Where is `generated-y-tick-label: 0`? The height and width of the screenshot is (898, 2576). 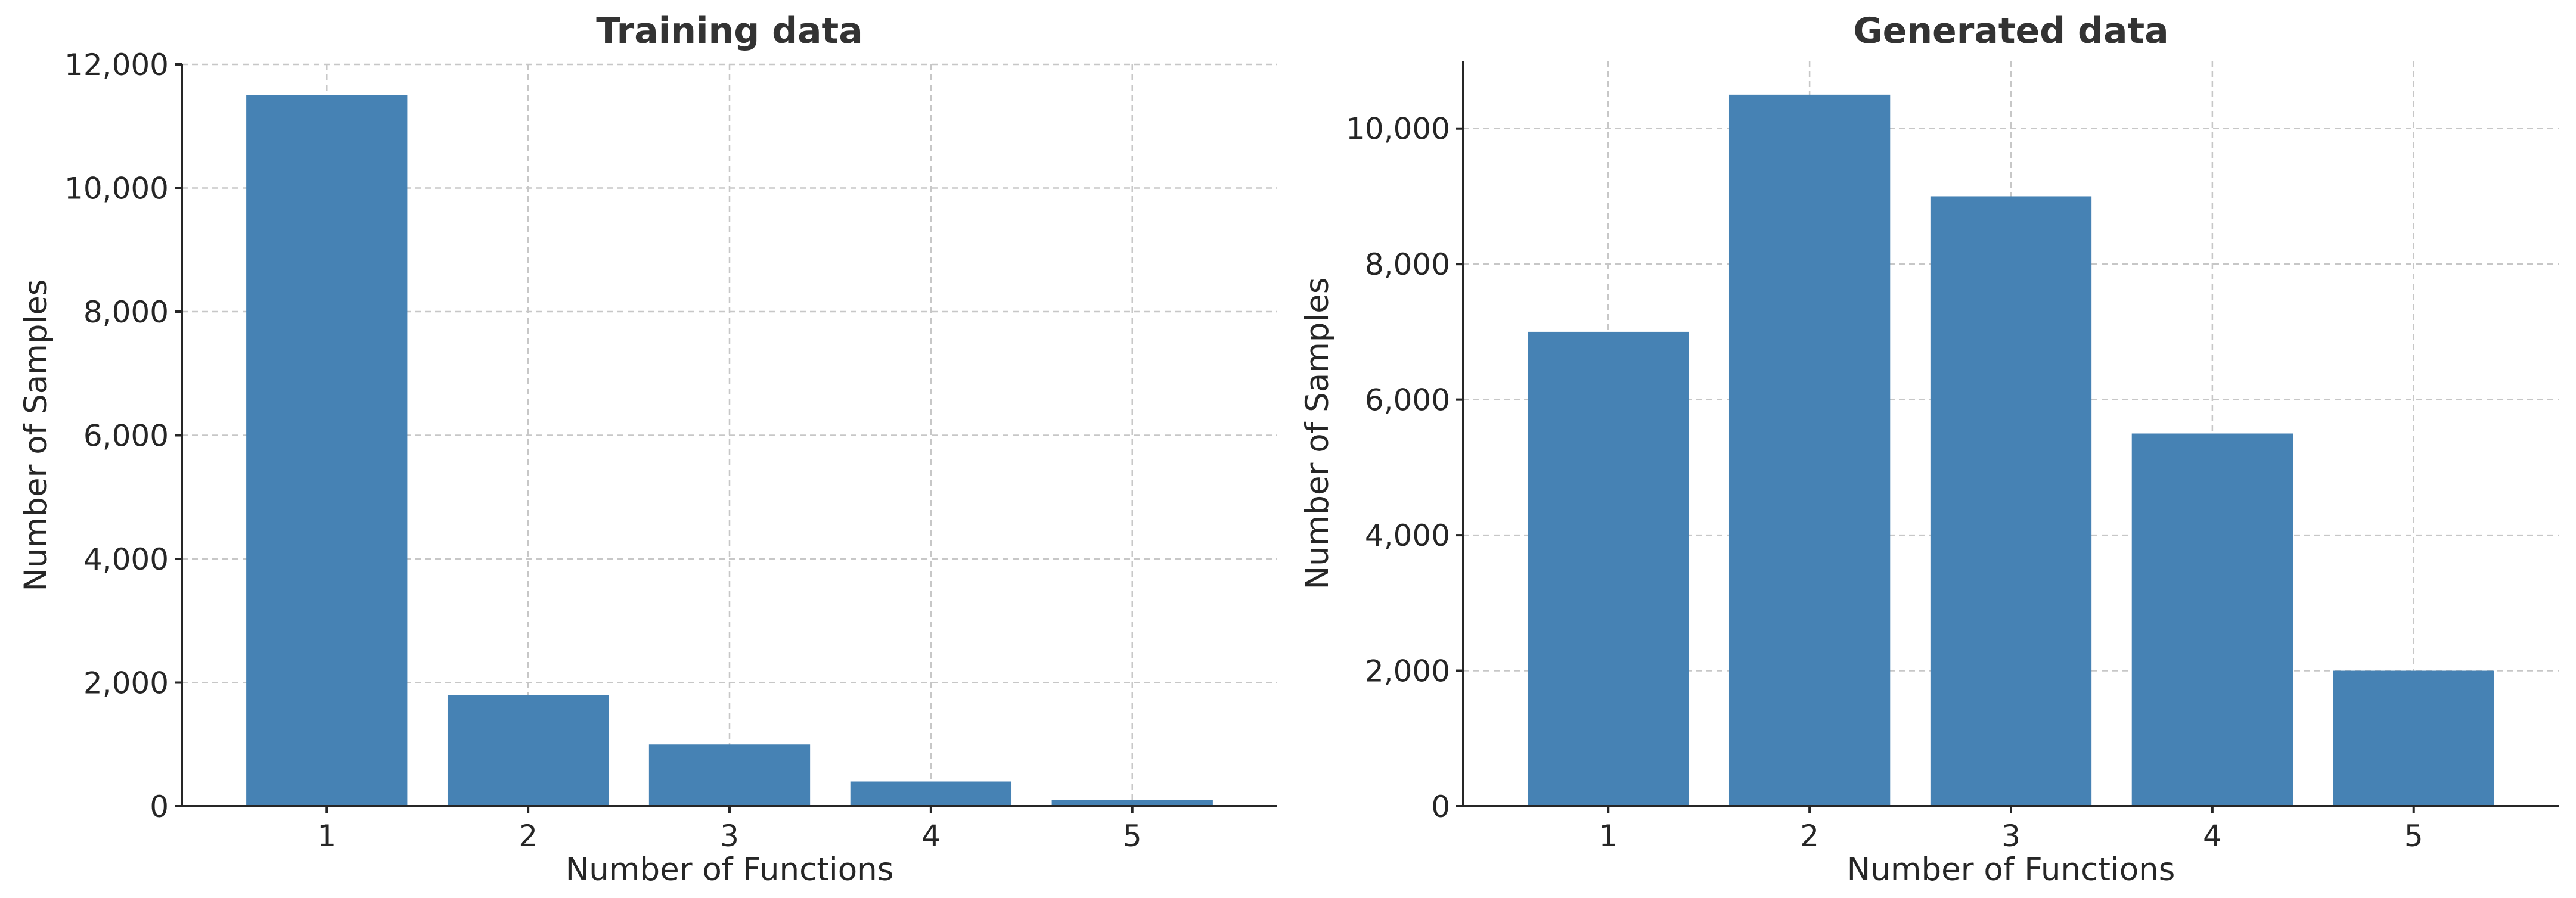 generated-y-tick-label: 0 is located at coordinates (1440, 807).